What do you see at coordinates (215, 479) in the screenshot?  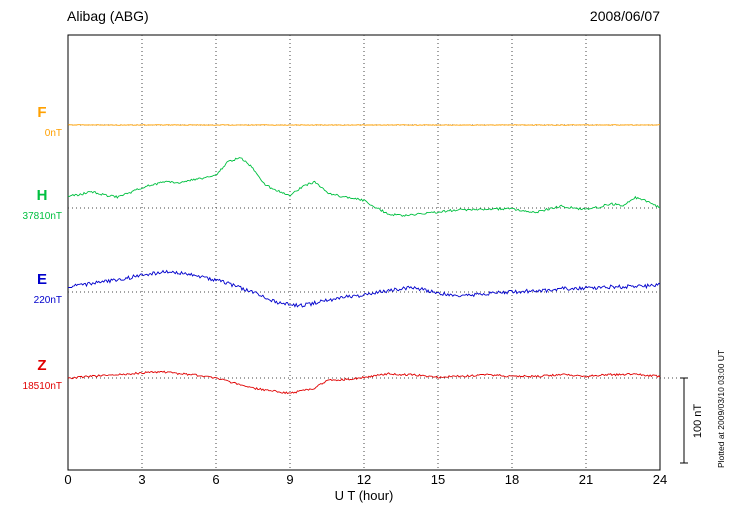 I see `x-tick-label: 6` at bounding box center [215, 479].